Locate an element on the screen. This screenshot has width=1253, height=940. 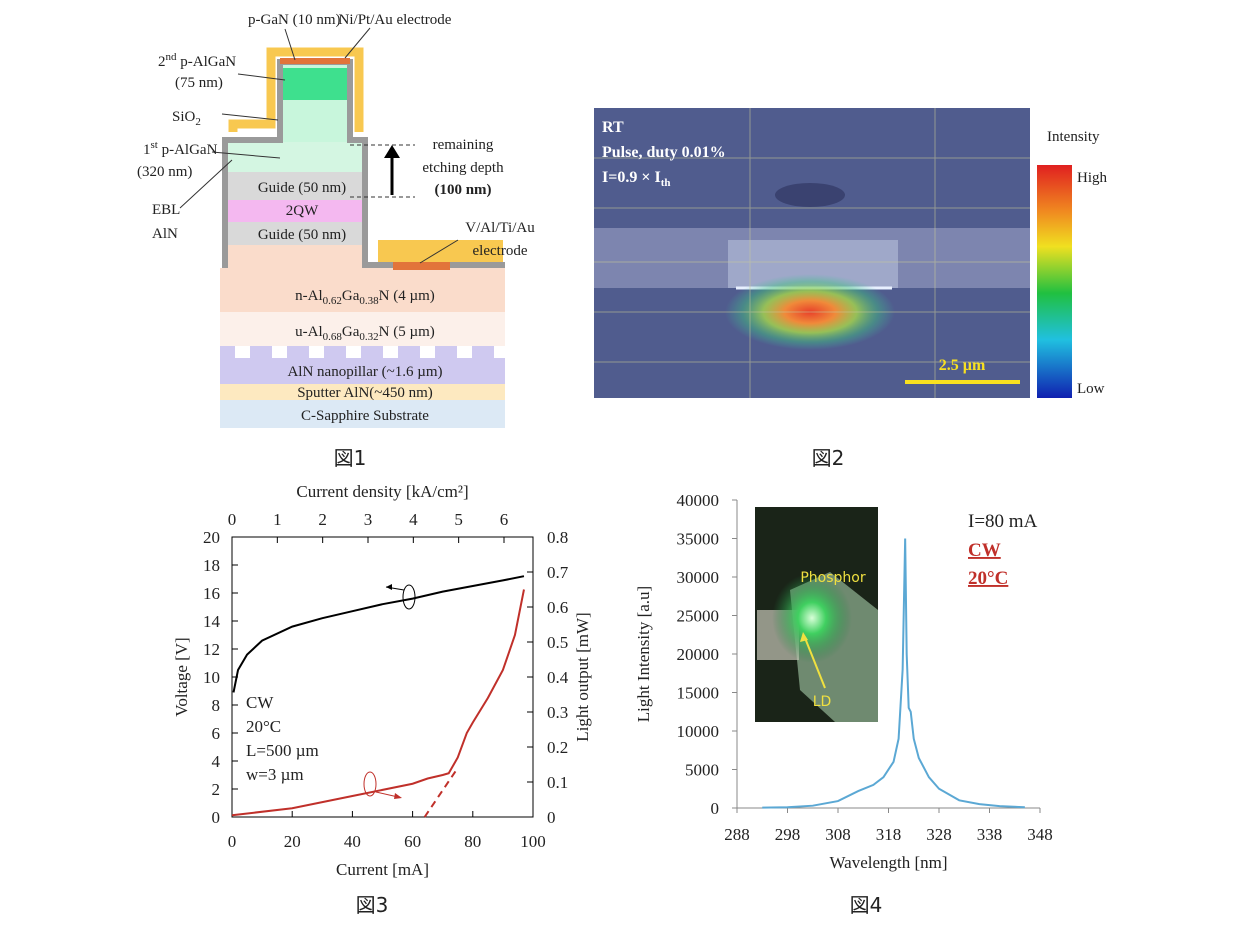
y2-tick-label: 0.4 is located at coordinates (558, 677).